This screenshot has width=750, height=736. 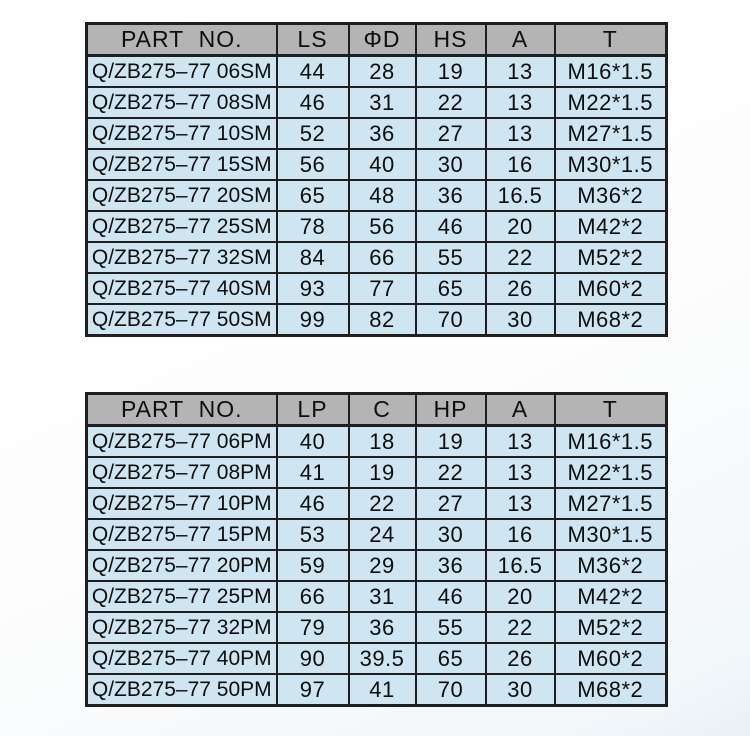 I want to click on table-row: Q/ZB275–77 08SM 46 31 22 13 M22*1.5, so click(x=376, y=102).